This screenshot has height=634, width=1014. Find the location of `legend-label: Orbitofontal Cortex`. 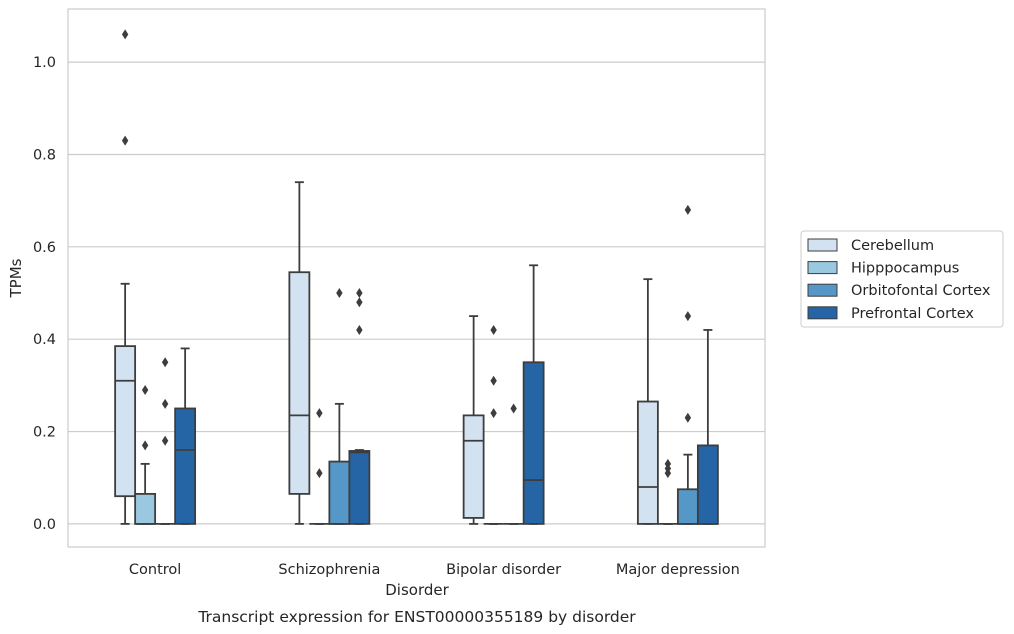

legend-label: Orbitofontal Cortex is located at coordinates (921, 291).